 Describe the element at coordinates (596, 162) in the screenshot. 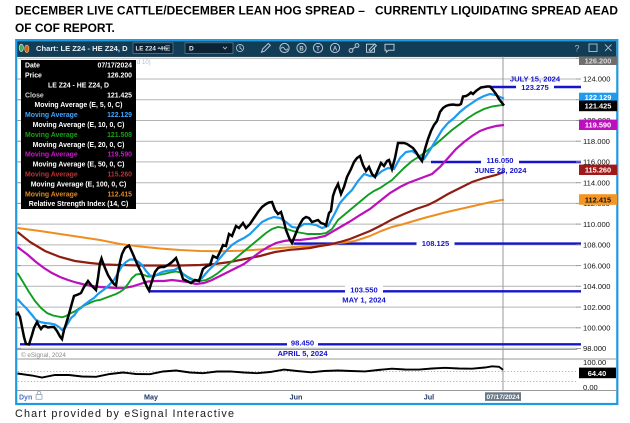

I see `svg-text: 116.000` at that location.